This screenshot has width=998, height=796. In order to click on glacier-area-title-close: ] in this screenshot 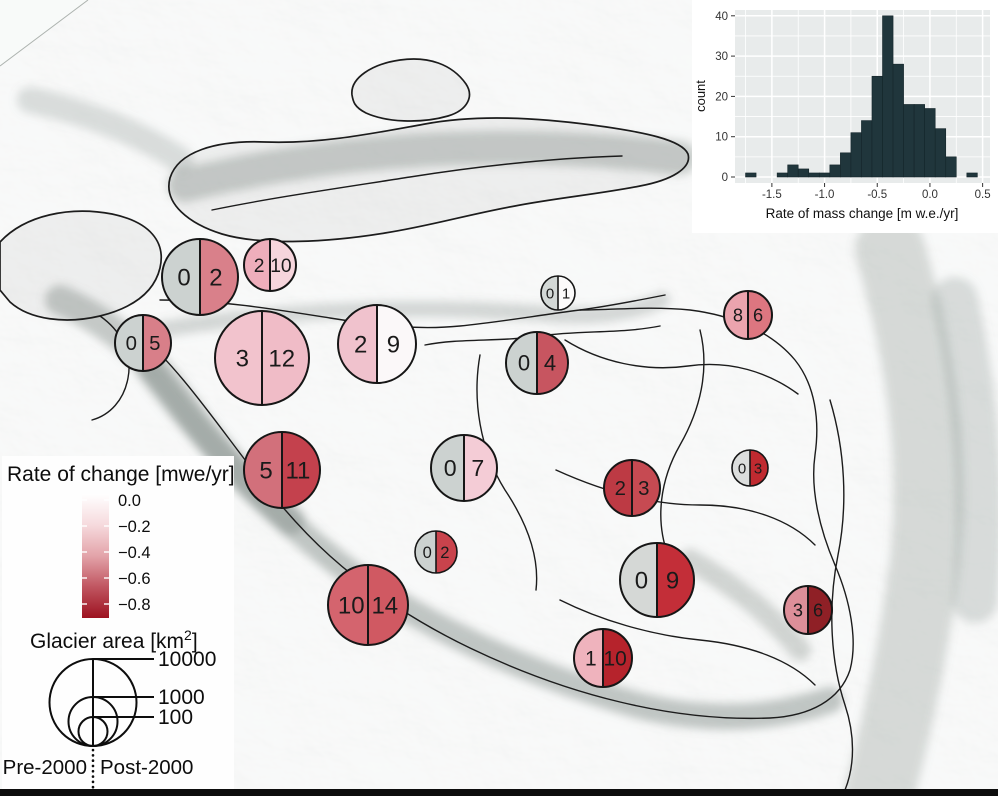, I will do `click(195, 641)`.